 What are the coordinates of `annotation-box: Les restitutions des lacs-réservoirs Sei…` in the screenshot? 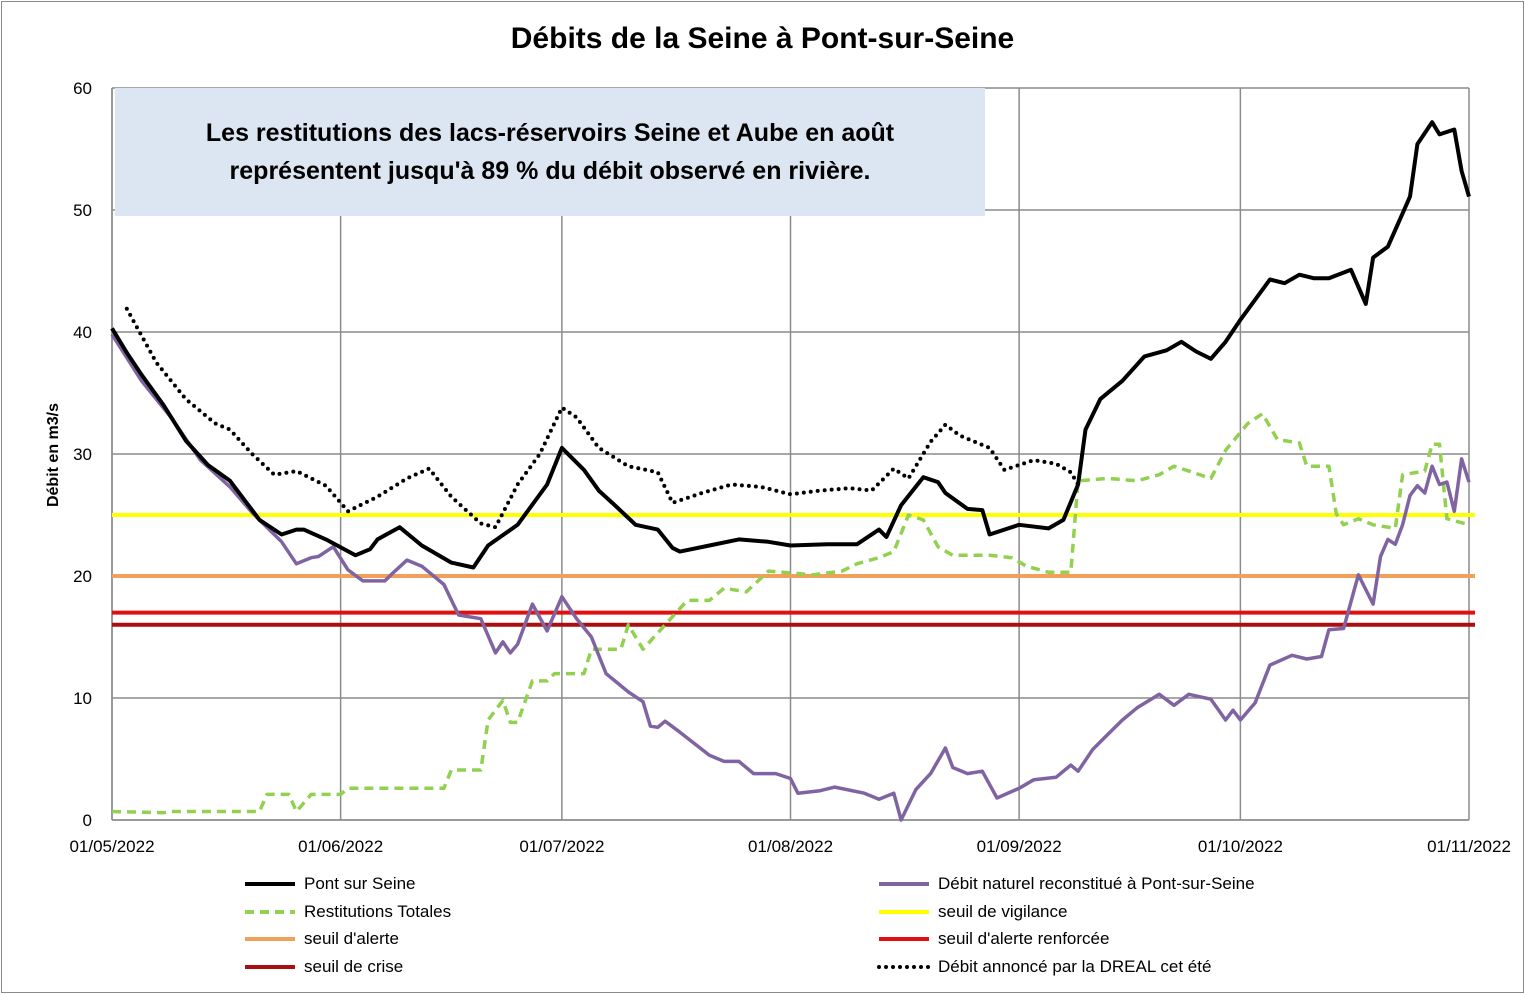 It's located at (550, 152).